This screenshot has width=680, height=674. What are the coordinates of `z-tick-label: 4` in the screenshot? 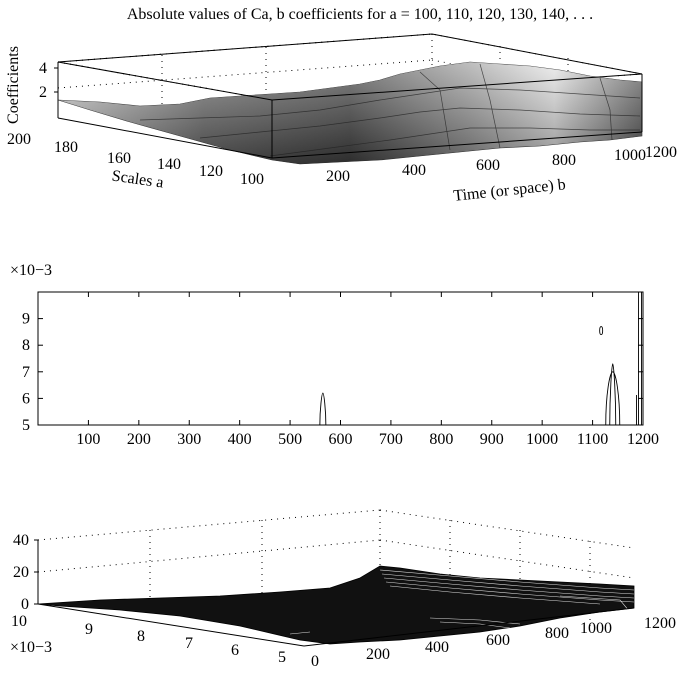 It's located at (43, 68).